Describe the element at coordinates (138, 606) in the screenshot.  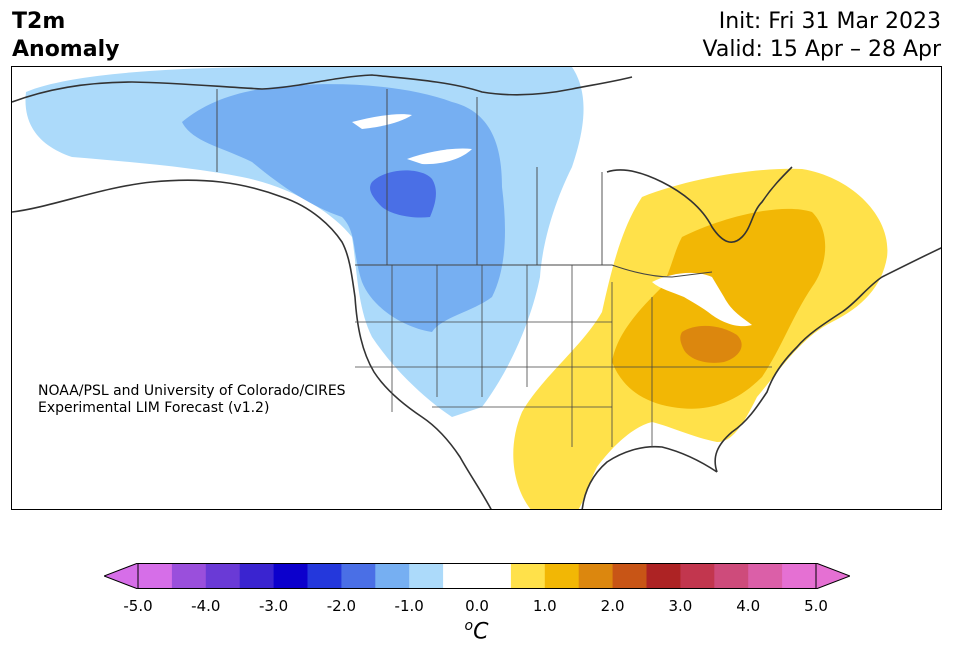
I see `colorbar-tick-label: -5.0` at that location.